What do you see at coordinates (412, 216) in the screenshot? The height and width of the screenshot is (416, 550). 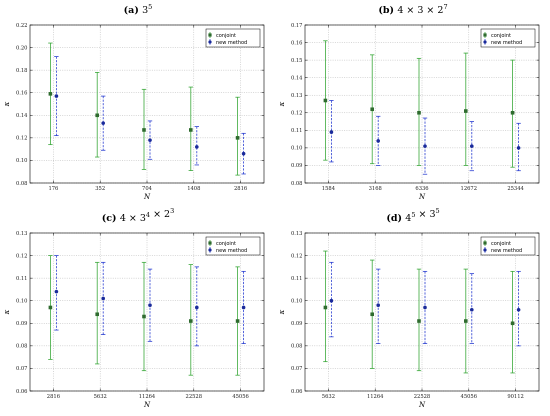 I see `chart-title: (d) 45 × 35` at bounding box center [412, 216].